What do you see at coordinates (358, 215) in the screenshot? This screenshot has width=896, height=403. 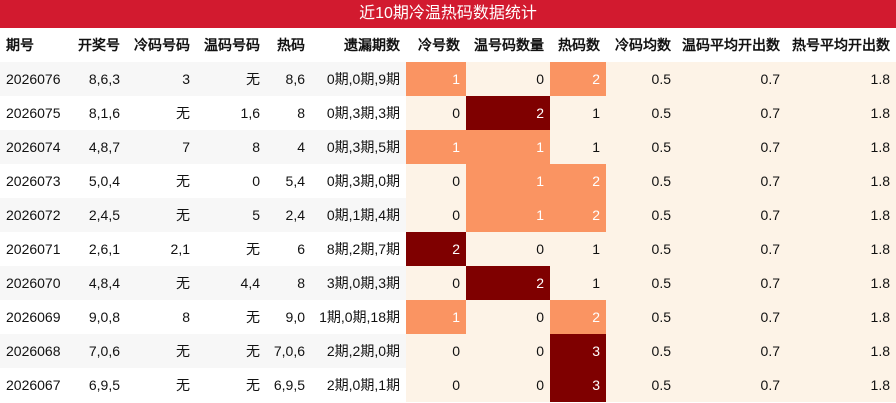 I see `table-cell: 0期,1期,4期` at bounding box center [358, 215].